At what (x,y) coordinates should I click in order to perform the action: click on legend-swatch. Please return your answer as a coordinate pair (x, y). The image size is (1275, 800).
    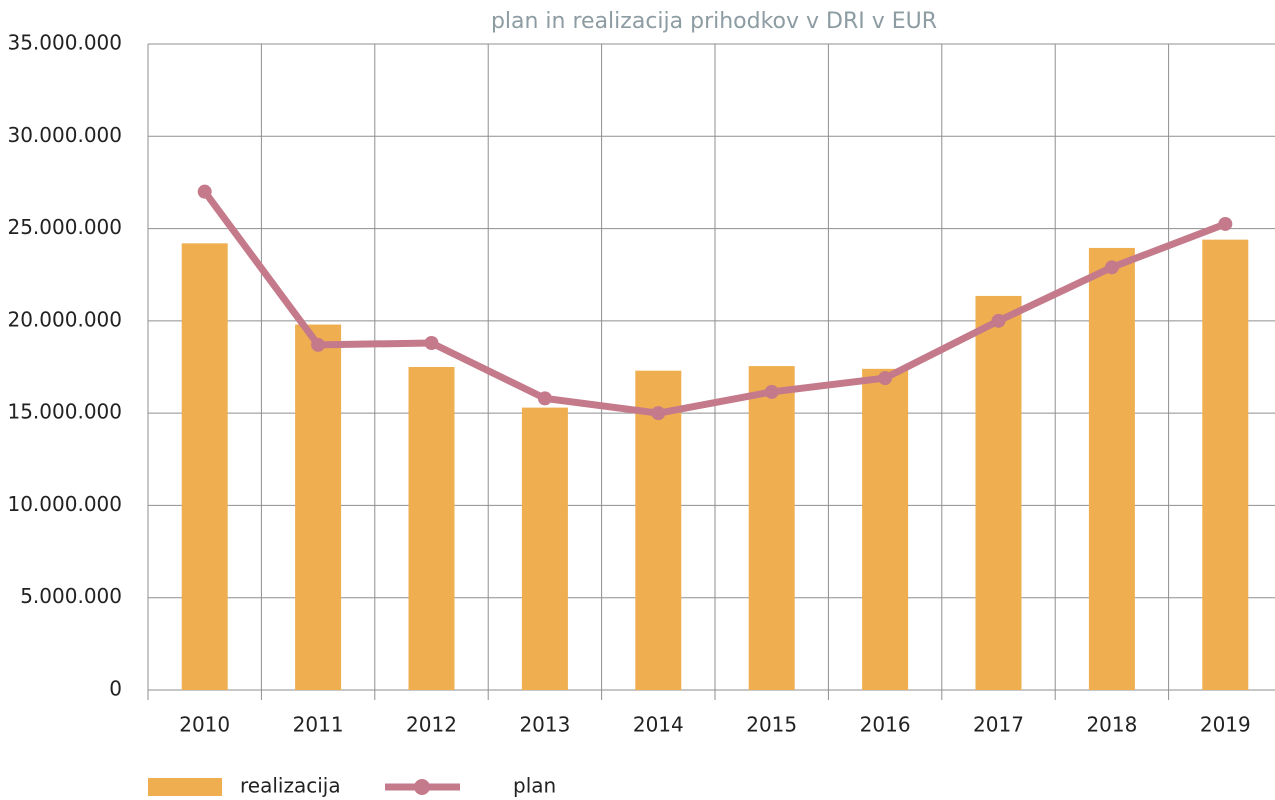
    Looking at the image, I should click on (185, 787).